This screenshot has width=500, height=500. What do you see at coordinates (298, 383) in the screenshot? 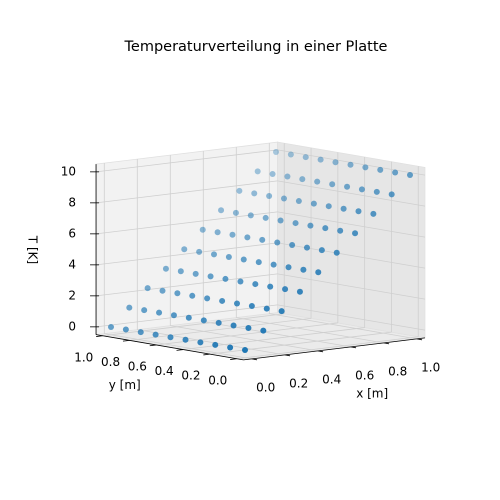
I see `x-tick-label: 0.2` at bounding box center [298, 383].